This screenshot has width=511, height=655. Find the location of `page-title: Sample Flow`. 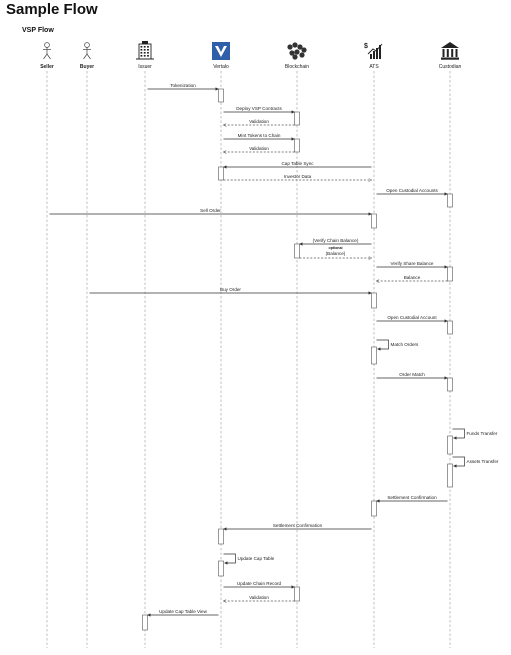

page-title: Sample Flow is located at coordinates (52, 9).